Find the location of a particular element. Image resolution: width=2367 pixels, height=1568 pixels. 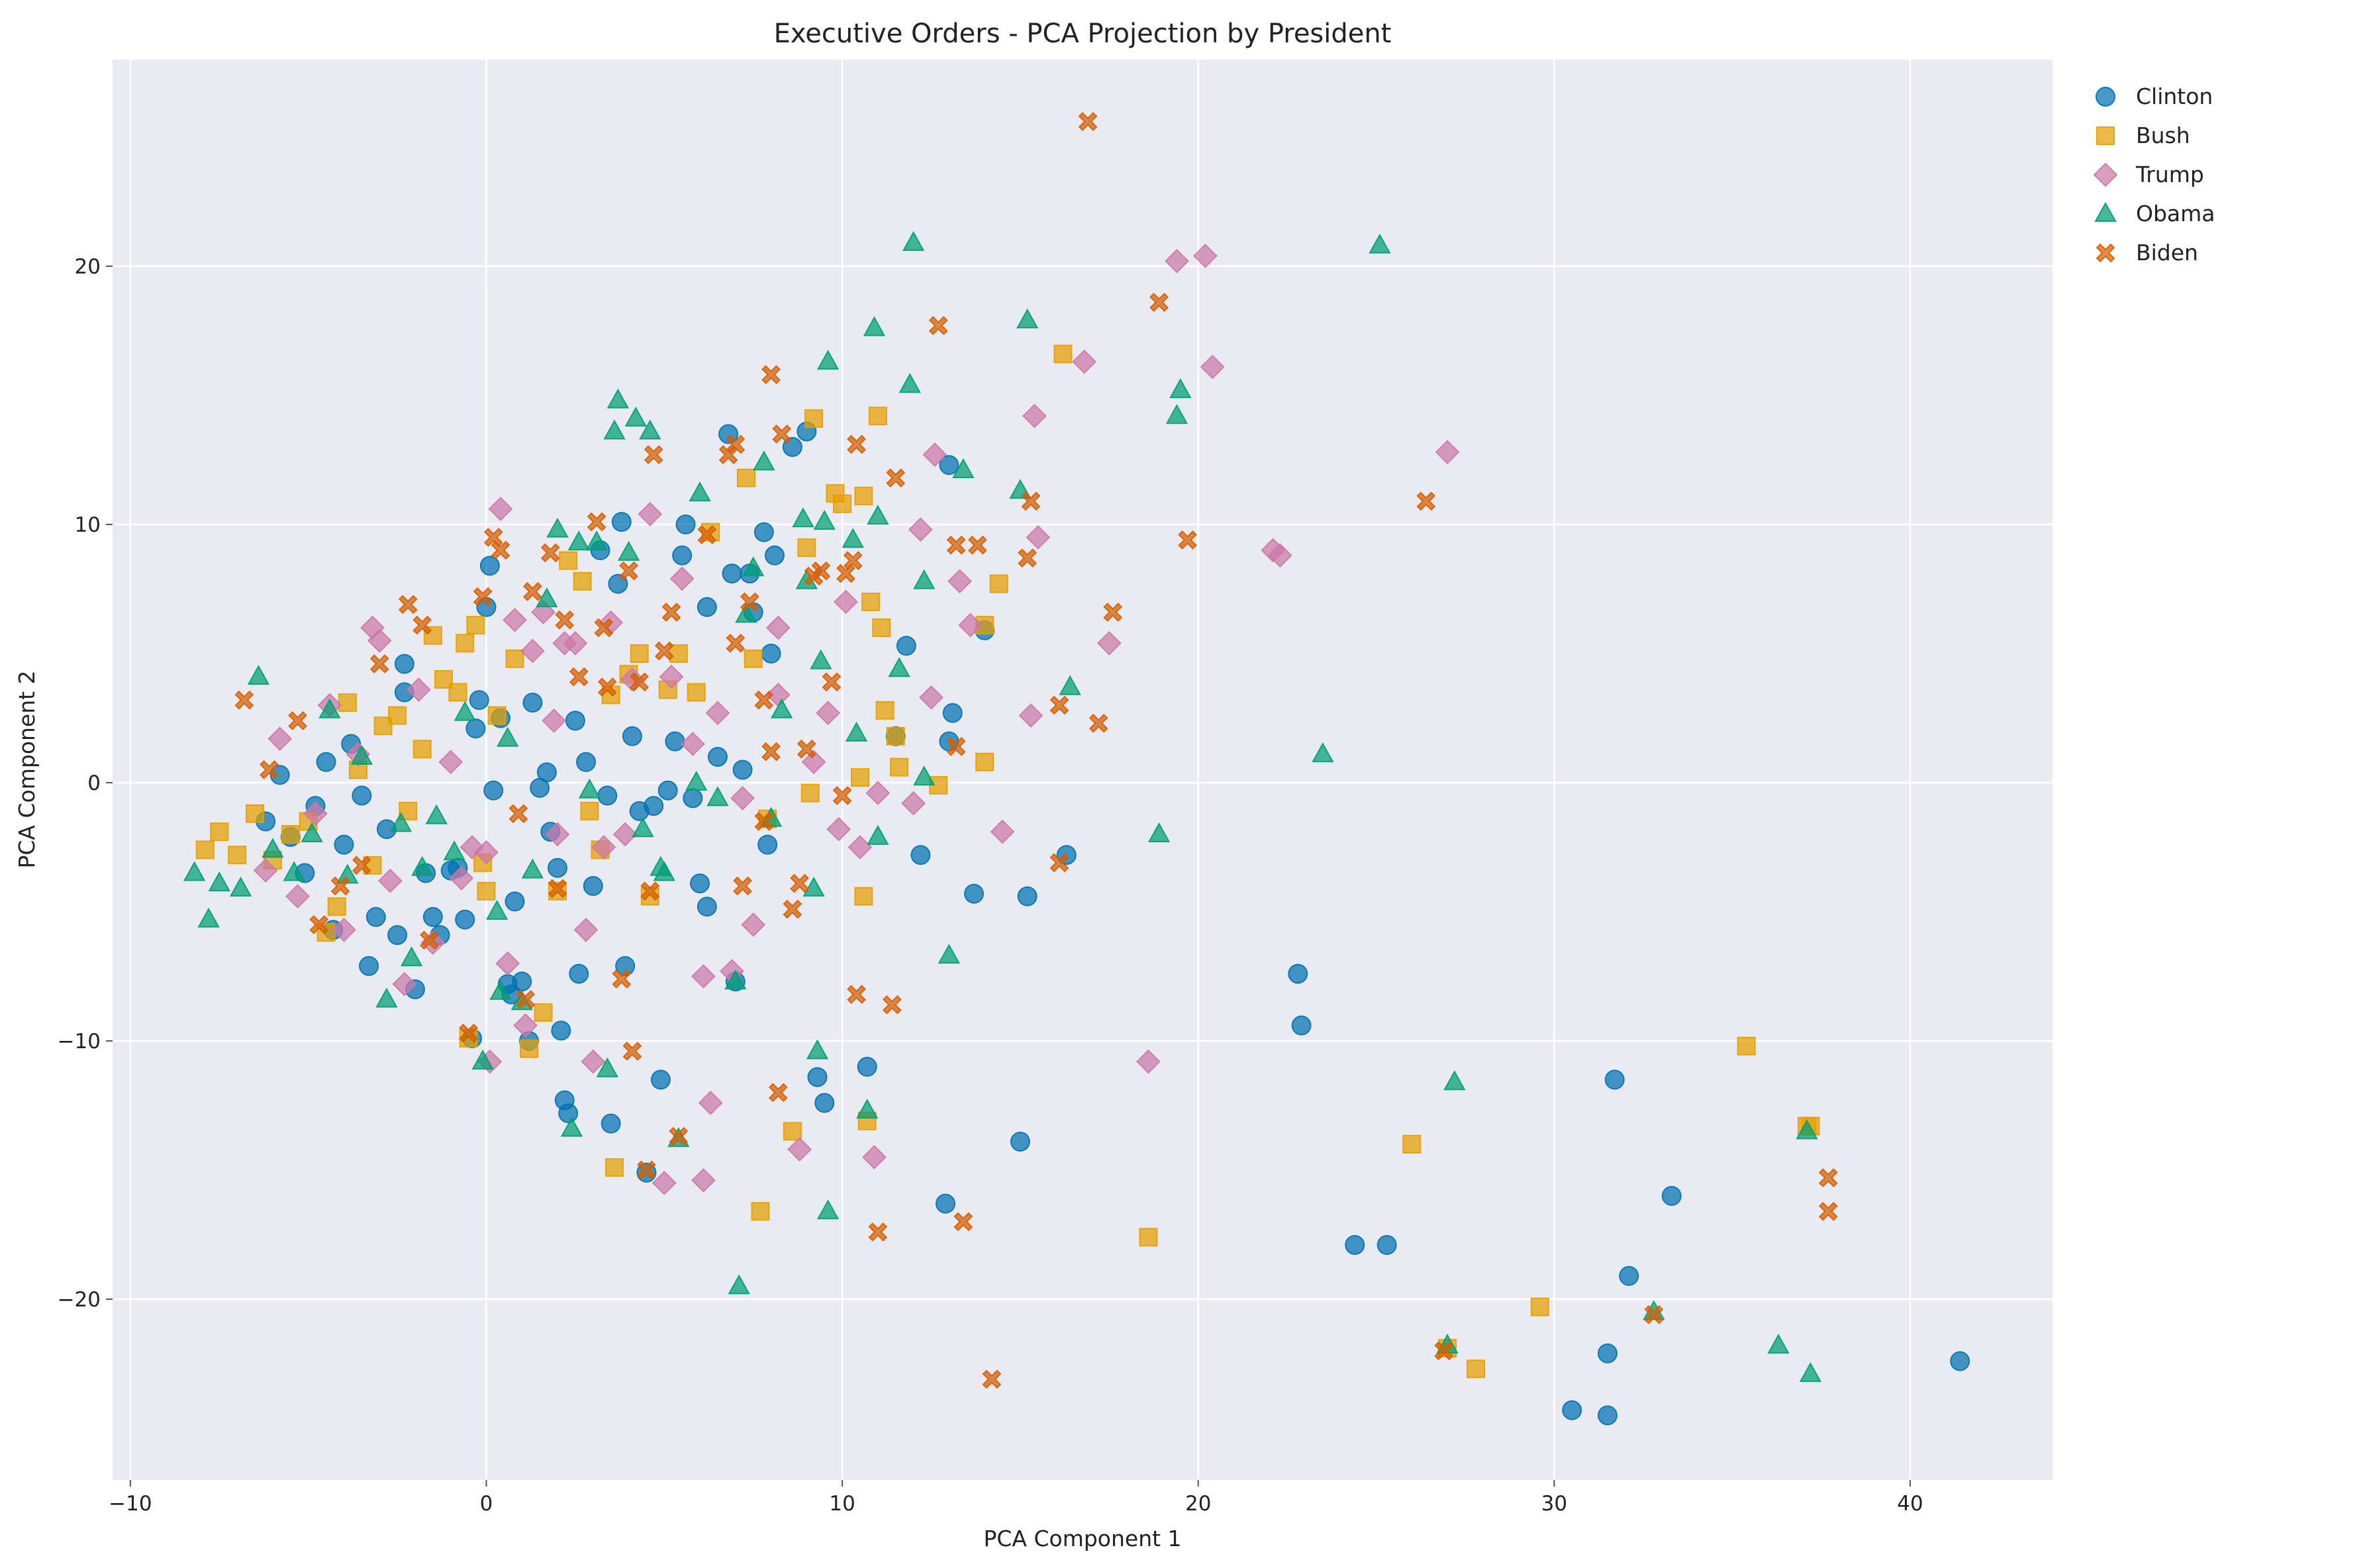

legend-marker-biden is located at coordinates (2105, 253).